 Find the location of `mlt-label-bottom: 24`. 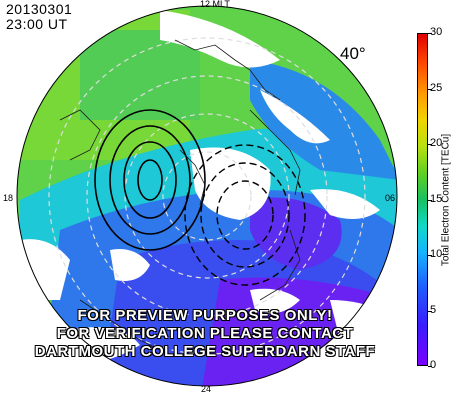

mlt-label-bottom: 24 is located at coordinates (206, 389).